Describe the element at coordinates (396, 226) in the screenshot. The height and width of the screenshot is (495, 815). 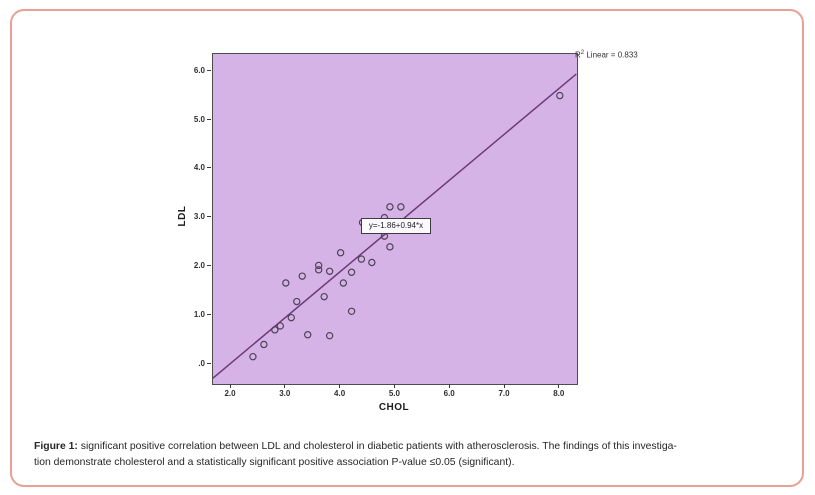
I see `regression-equation-label: y=-1.86+0.94*x` at that location.